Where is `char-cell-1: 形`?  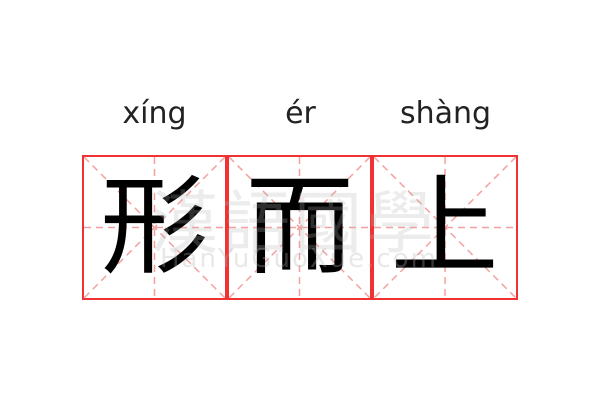
char-cell-1: 形 is located at coordinates (154, 227).